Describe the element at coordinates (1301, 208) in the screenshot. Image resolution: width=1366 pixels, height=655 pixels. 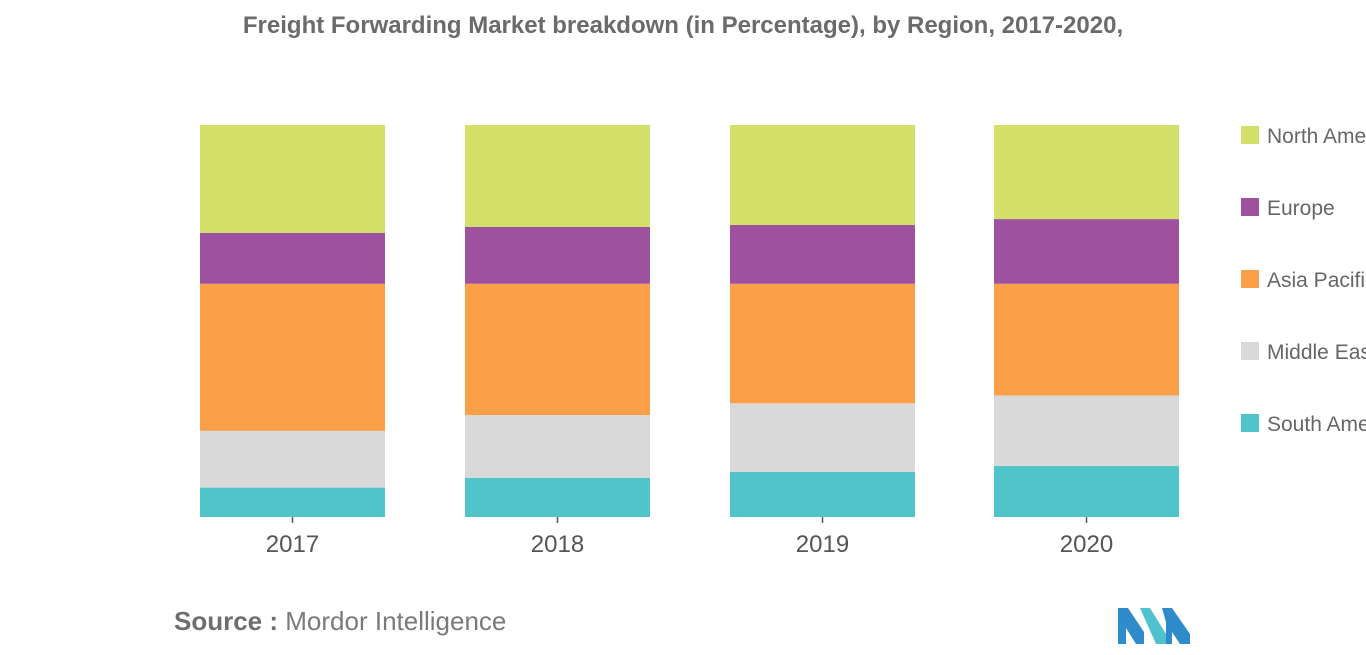
I see `legend-label-europe: Europe` at that location.